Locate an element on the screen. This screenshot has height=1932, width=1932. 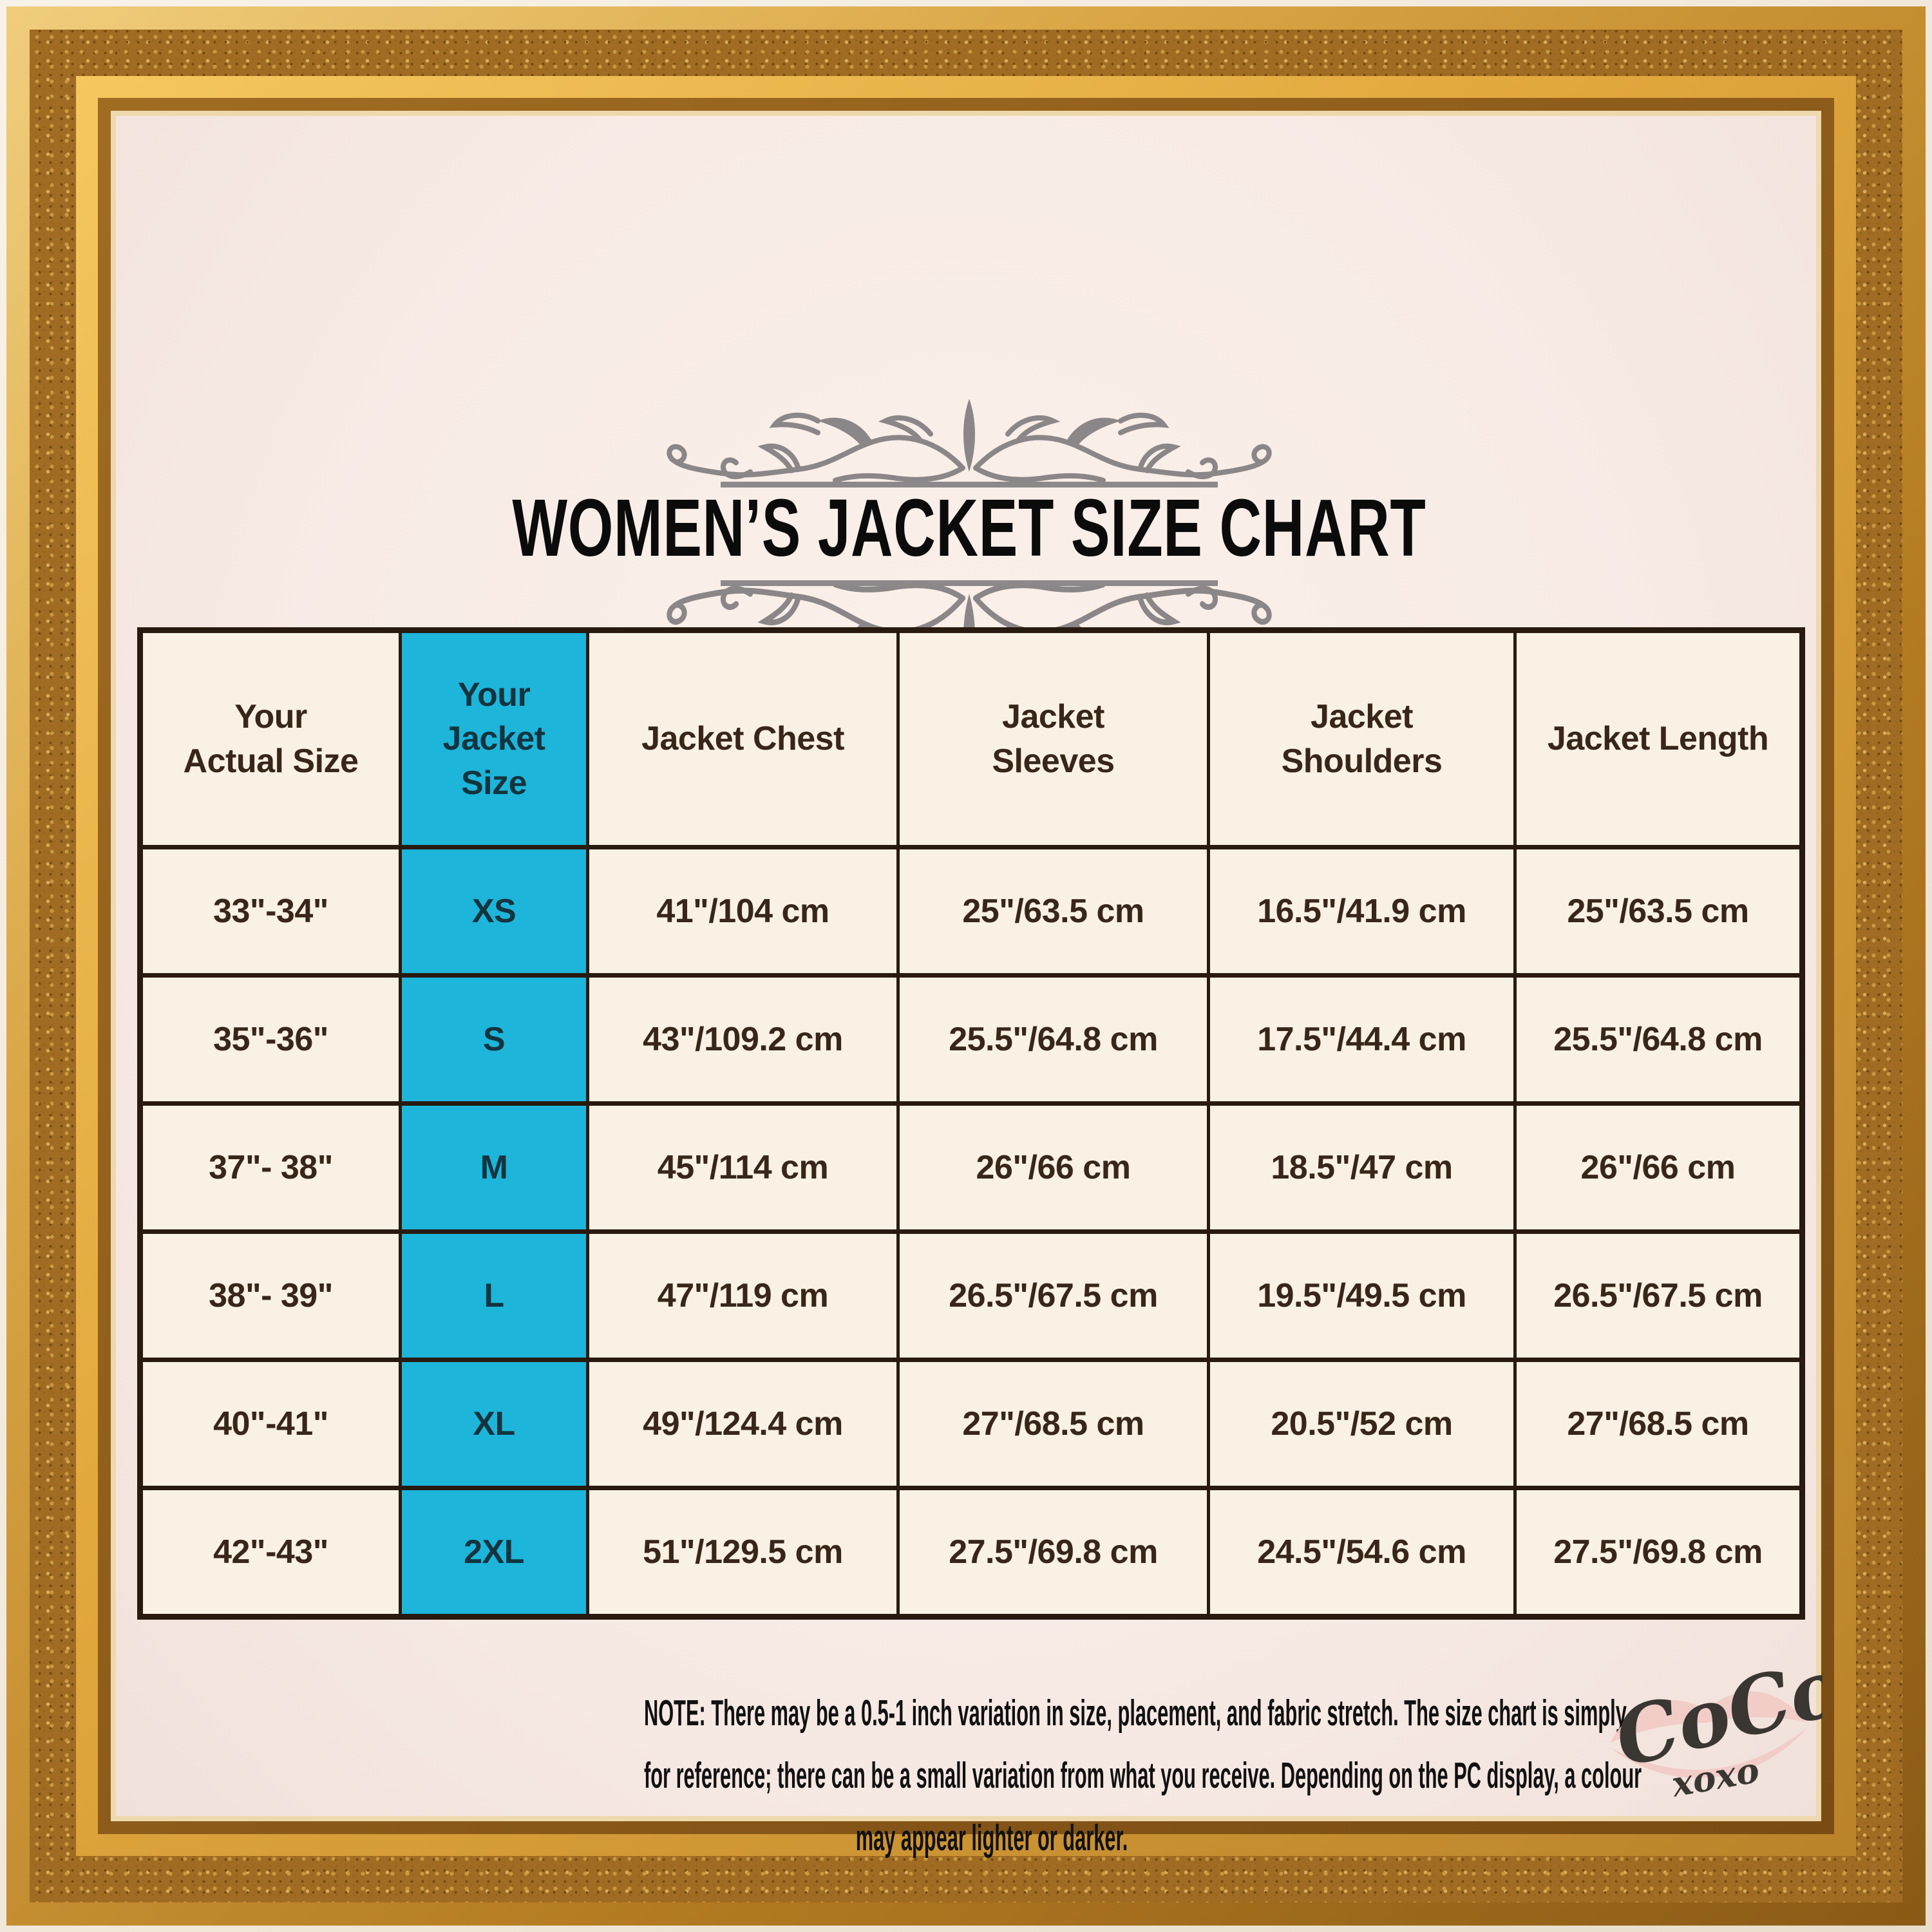
size-cell: L is located at coordinates (494, 1296).